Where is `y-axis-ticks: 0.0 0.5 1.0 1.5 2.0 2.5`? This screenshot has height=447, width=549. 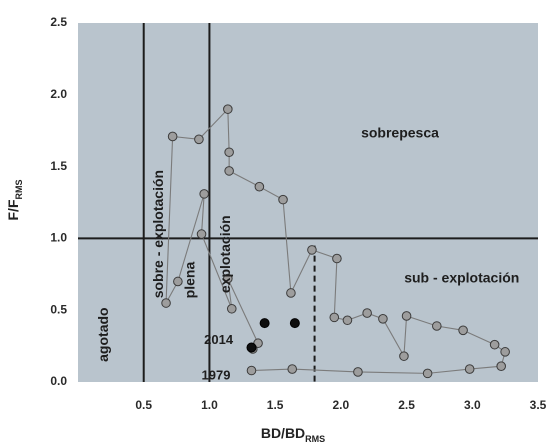
y-axis-ticks: 0.0 0.5 1.0 1.5 2.0 2.5 is located at coordinates (58, 201).